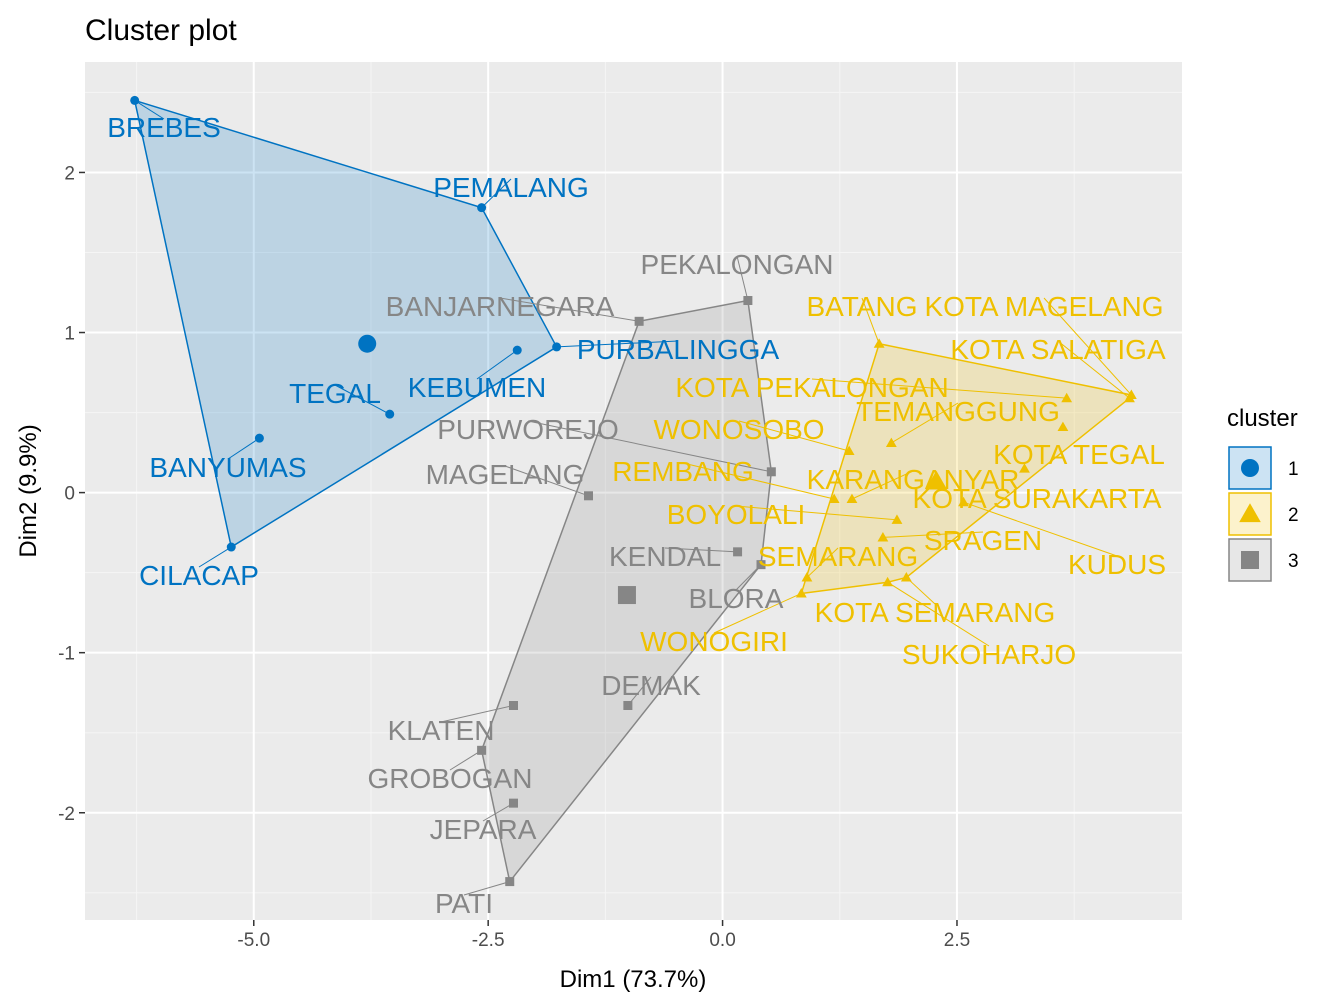 Image resolution: width=1344 pixels, height=1008 pixels. Describe the element at coordinates (488, 940) in the screenshot. I see `x-tick-label: -2.5` at that location.